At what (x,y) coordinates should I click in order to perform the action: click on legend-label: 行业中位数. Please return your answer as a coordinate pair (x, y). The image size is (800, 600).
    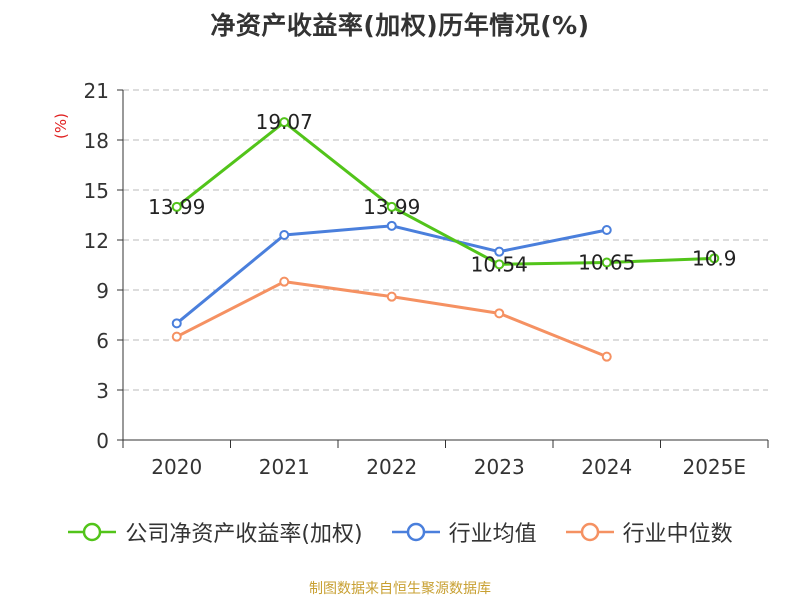
    Looking at the image, I should click on (677, 534).